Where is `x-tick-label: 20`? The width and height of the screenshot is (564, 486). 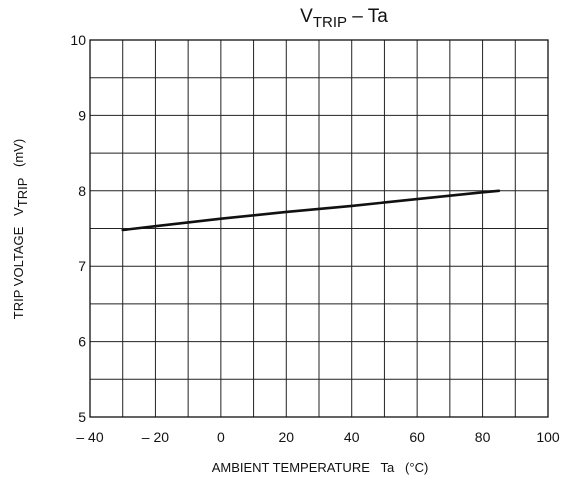 x-tick-label: 20 is located at coordinates (286, 437).